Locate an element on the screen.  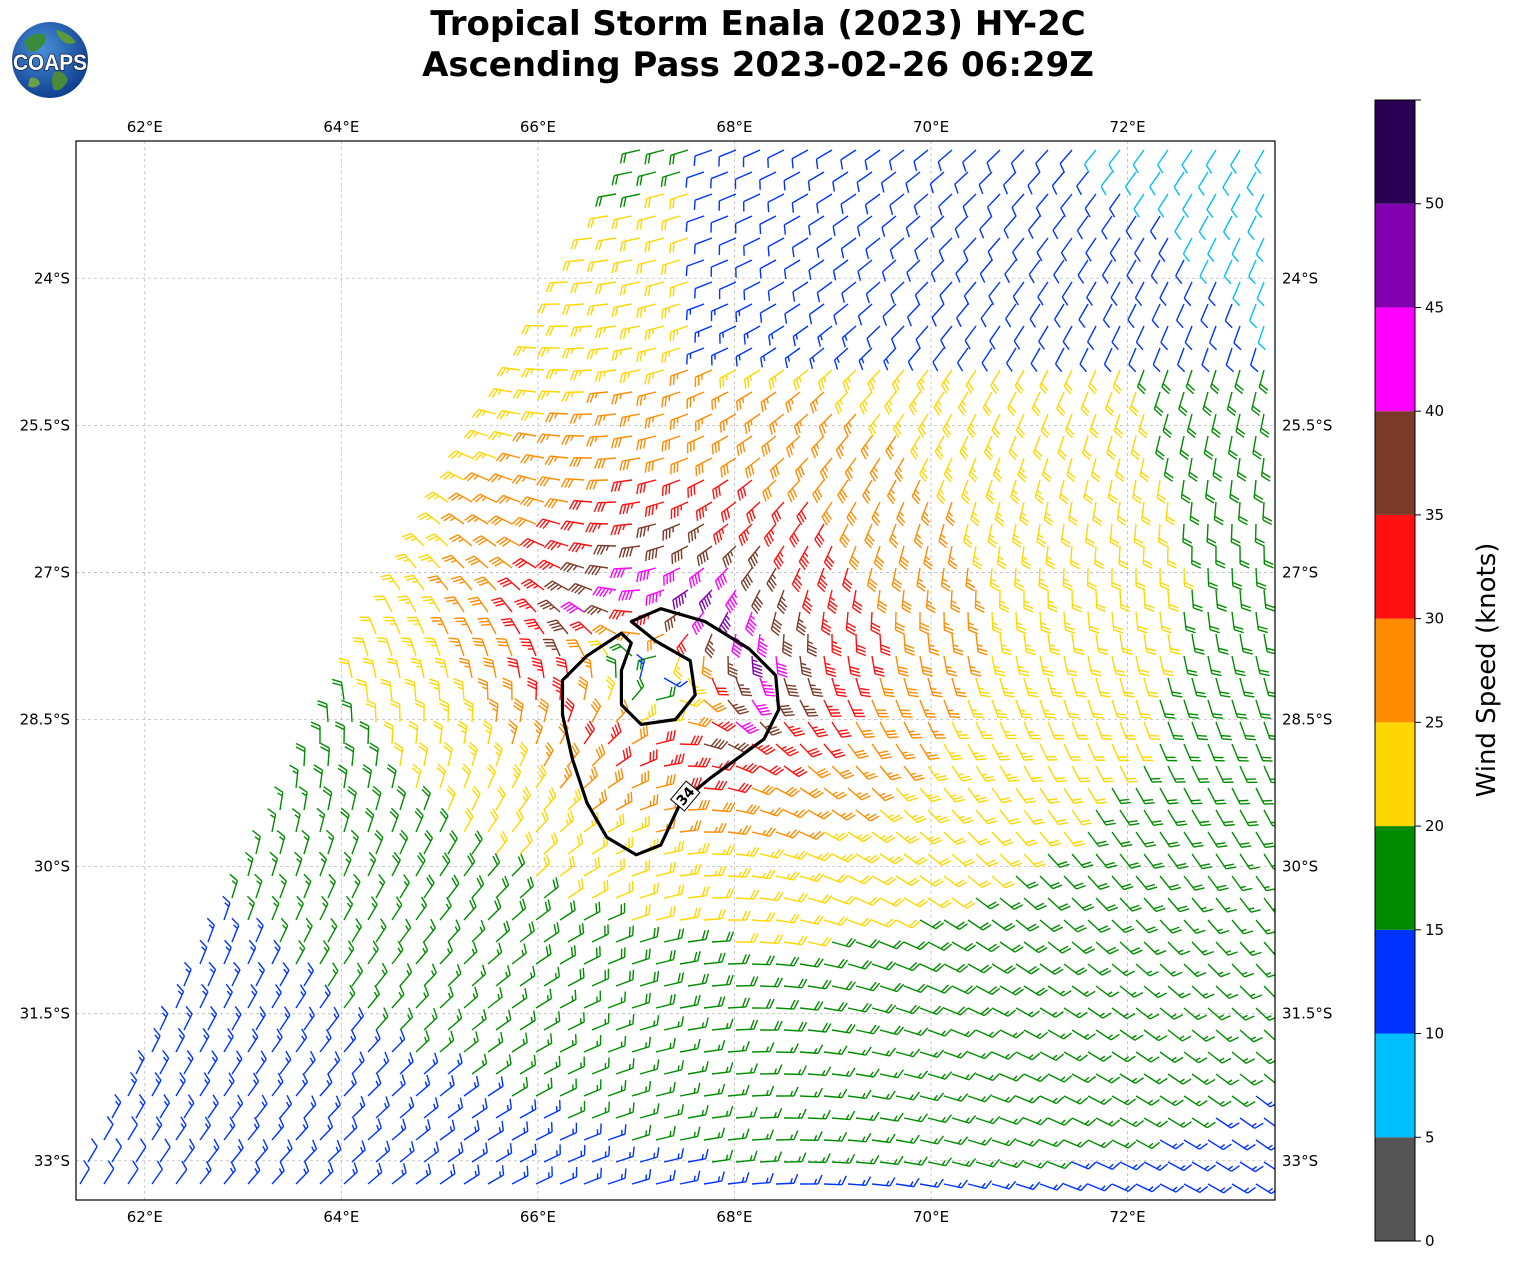
colorbar-bin is located at coordinates (1395, 463).